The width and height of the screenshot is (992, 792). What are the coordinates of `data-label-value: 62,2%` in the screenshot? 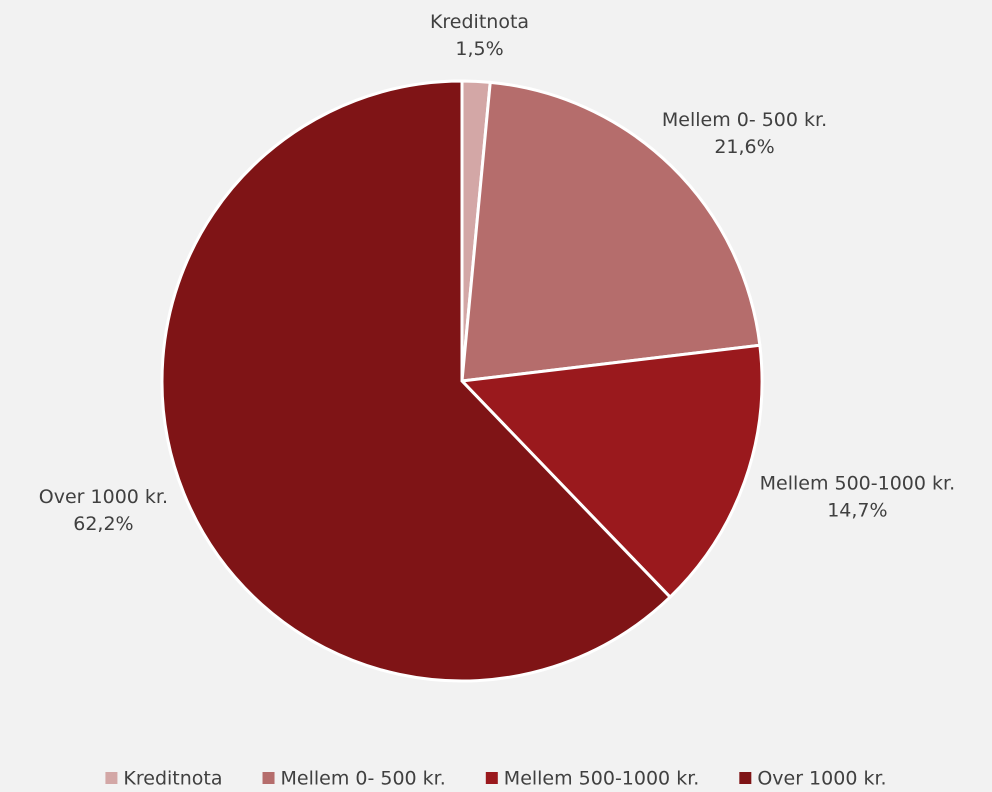 It's located at (103, 524).